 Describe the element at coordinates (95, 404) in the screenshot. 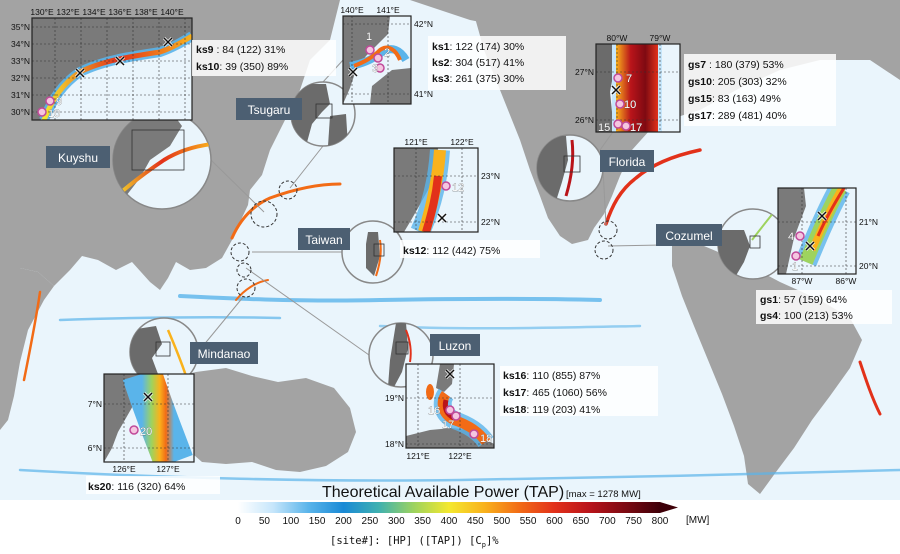

I see `mindanao-tick-lat: 7°N` at that location.